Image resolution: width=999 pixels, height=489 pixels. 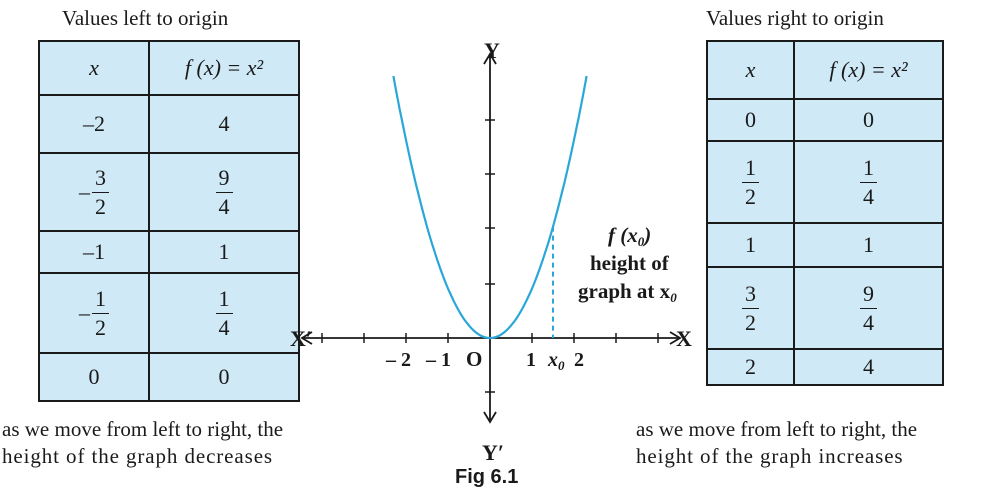 What do you see at coordinates (868, 367) in the screenshot?
I see `right-cell-fx: 4` at bounding box center [868, 367].